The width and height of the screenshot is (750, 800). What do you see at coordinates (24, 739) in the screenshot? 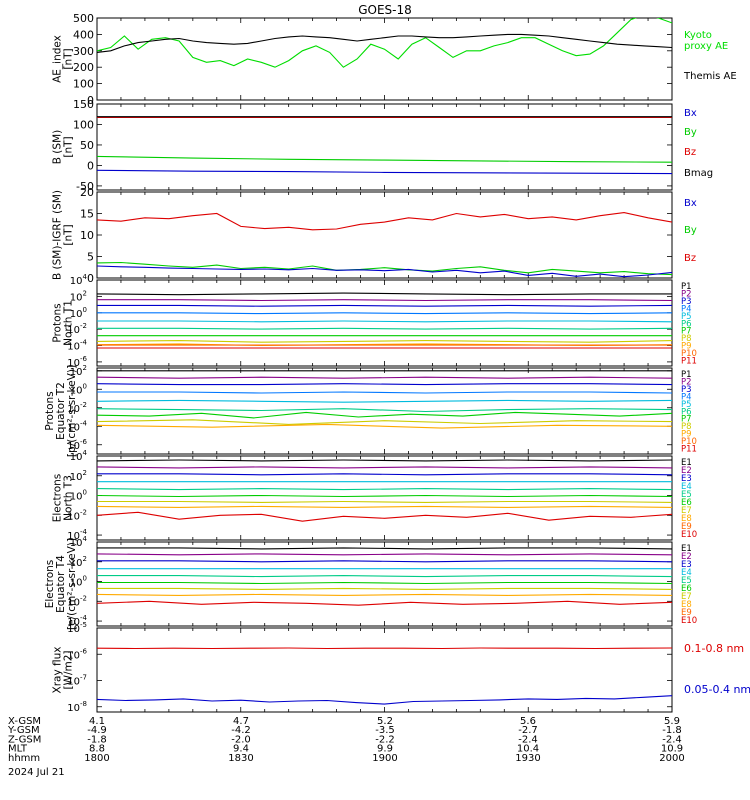
I see `x-row-label: Z-GSM` at bounding box center [24, 739].